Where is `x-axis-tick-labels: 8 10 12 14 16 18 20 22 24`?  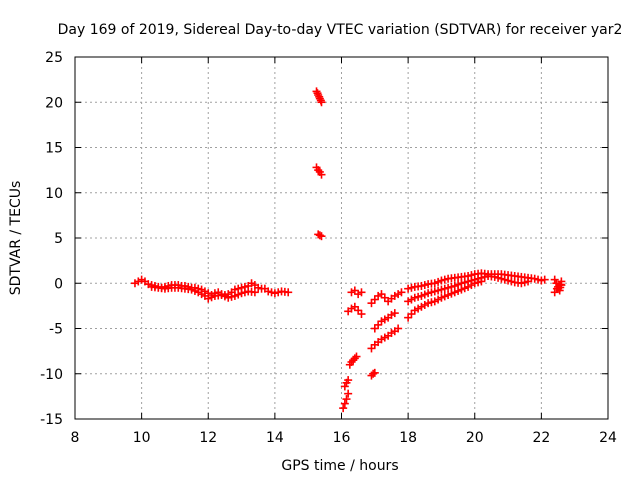
x-axis-tick-labels: 8 10 12 14 16 18 20 22 24 is located at coordinates (344, 438).